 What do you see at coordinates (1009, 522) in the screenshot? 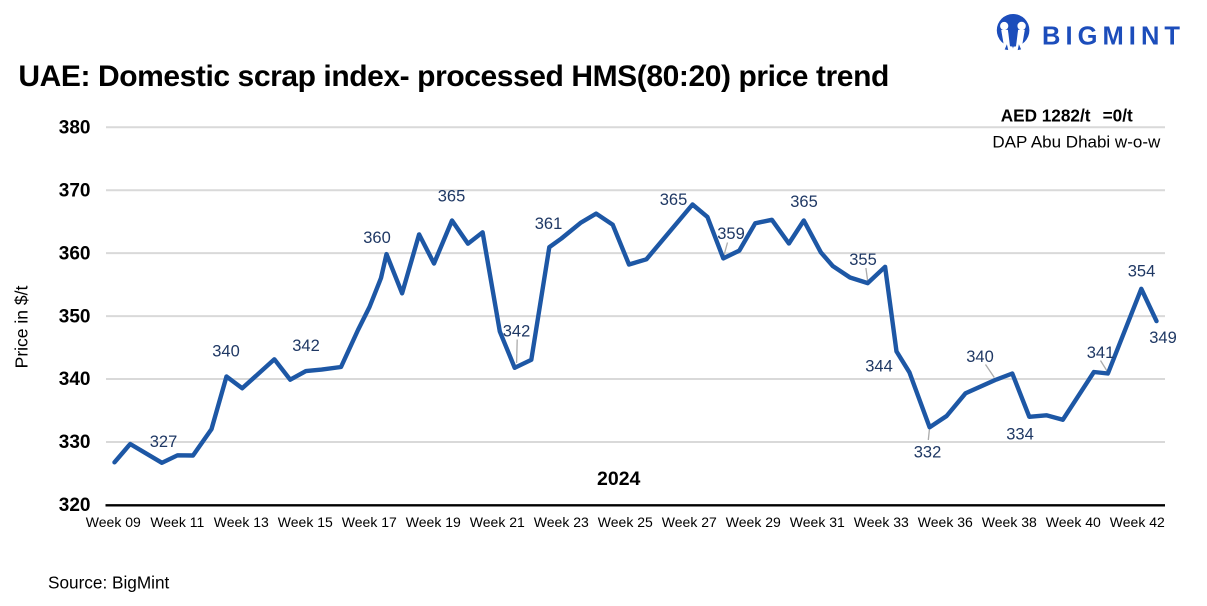
I see `svg-text: Week 38` at bounding box center [1009, 522].